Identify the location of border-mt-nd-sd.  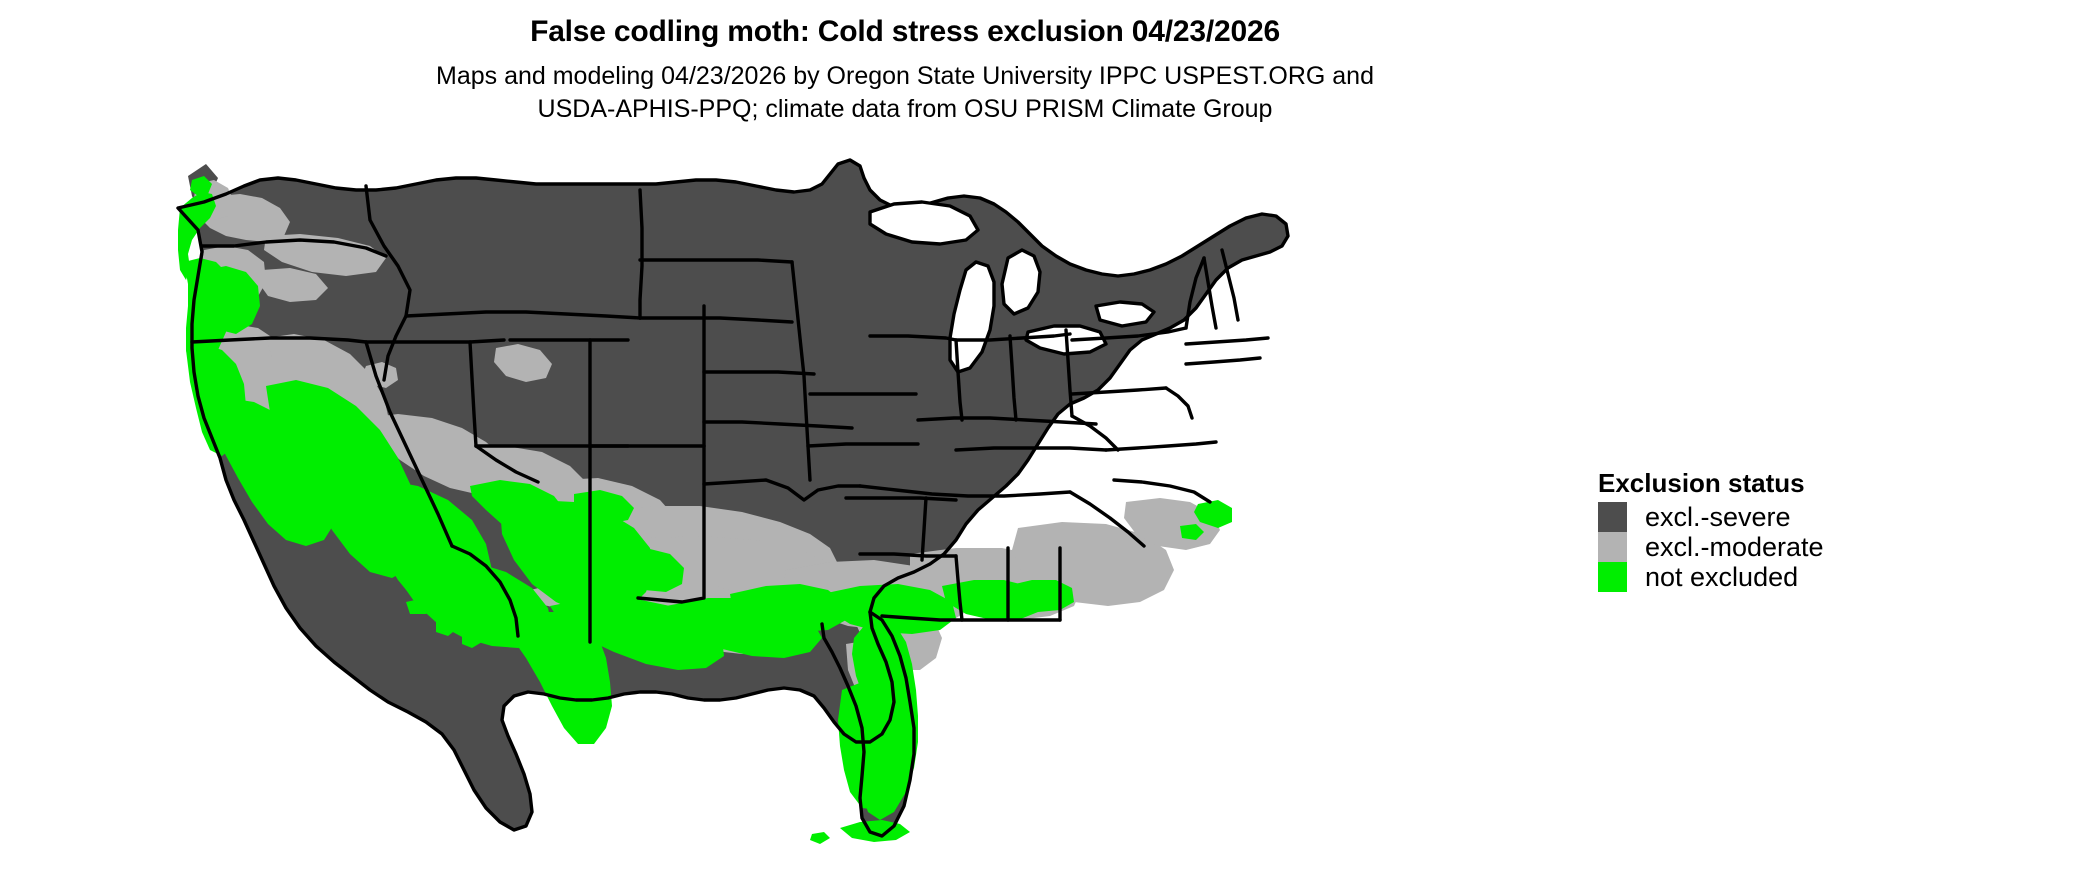
(641, 254).